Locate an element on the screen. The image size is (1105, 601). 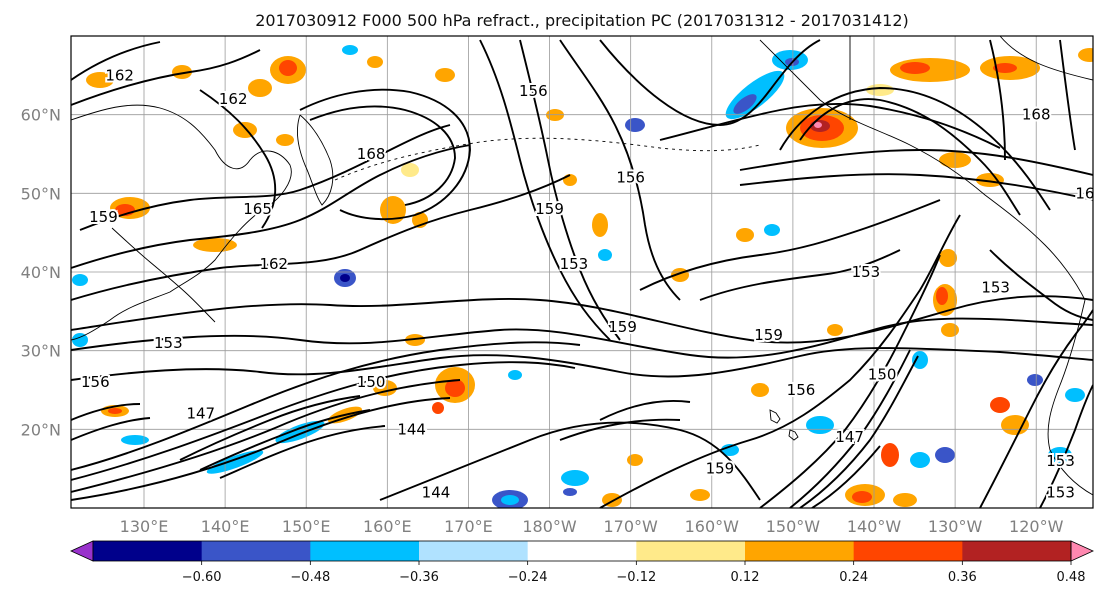
longitude-label: 170°E is located at coordinates (468, 526).